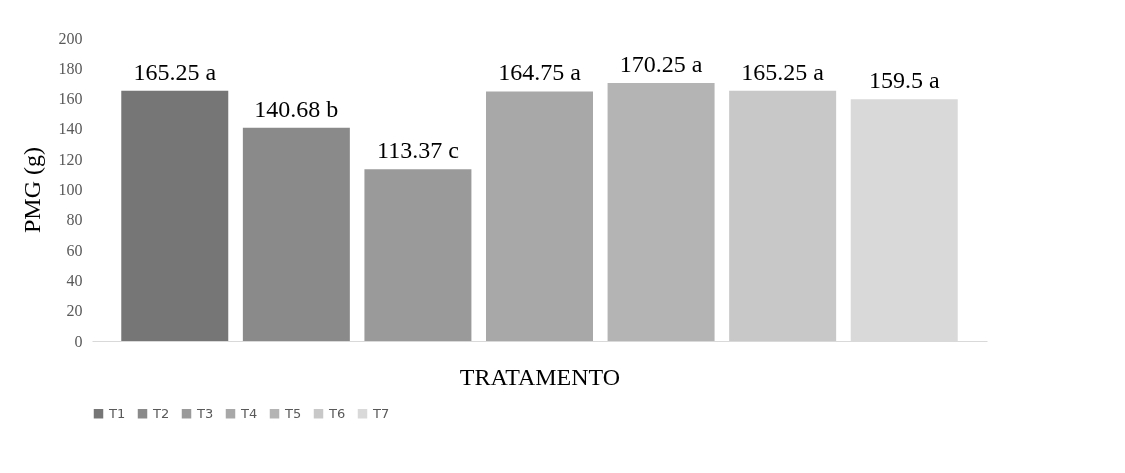  Describe the element at coordinates (161, 413) in the screenshot. I see `legend-label: T2` at that location.